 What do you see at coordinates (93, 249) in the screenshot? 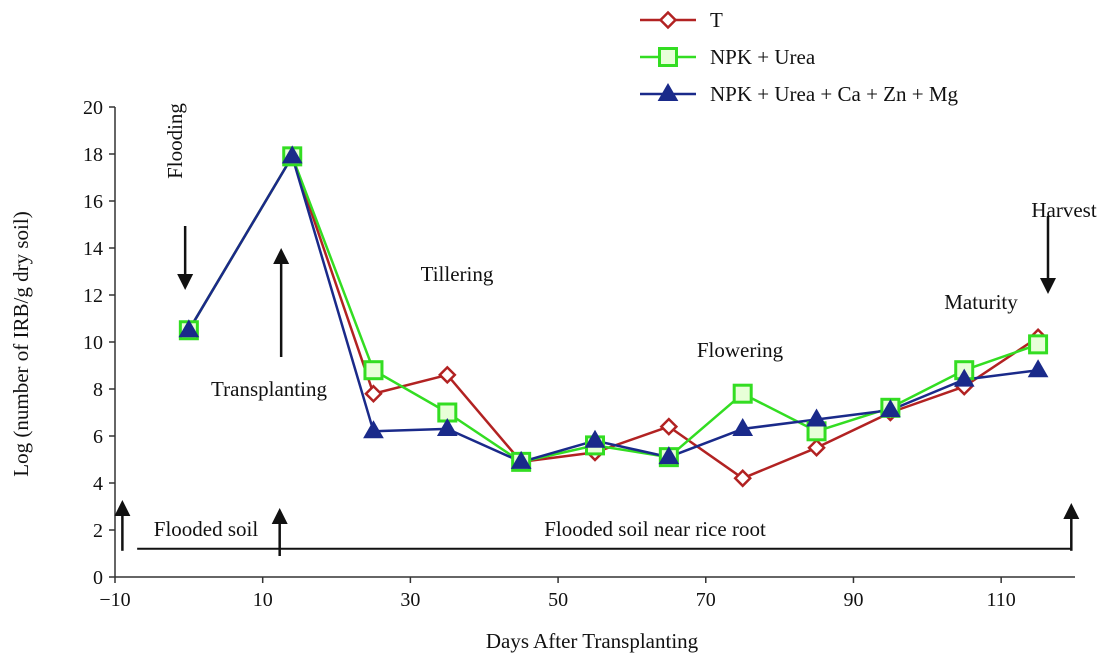
I see `y-tick-label: 14` at bounding box center [93, 249].